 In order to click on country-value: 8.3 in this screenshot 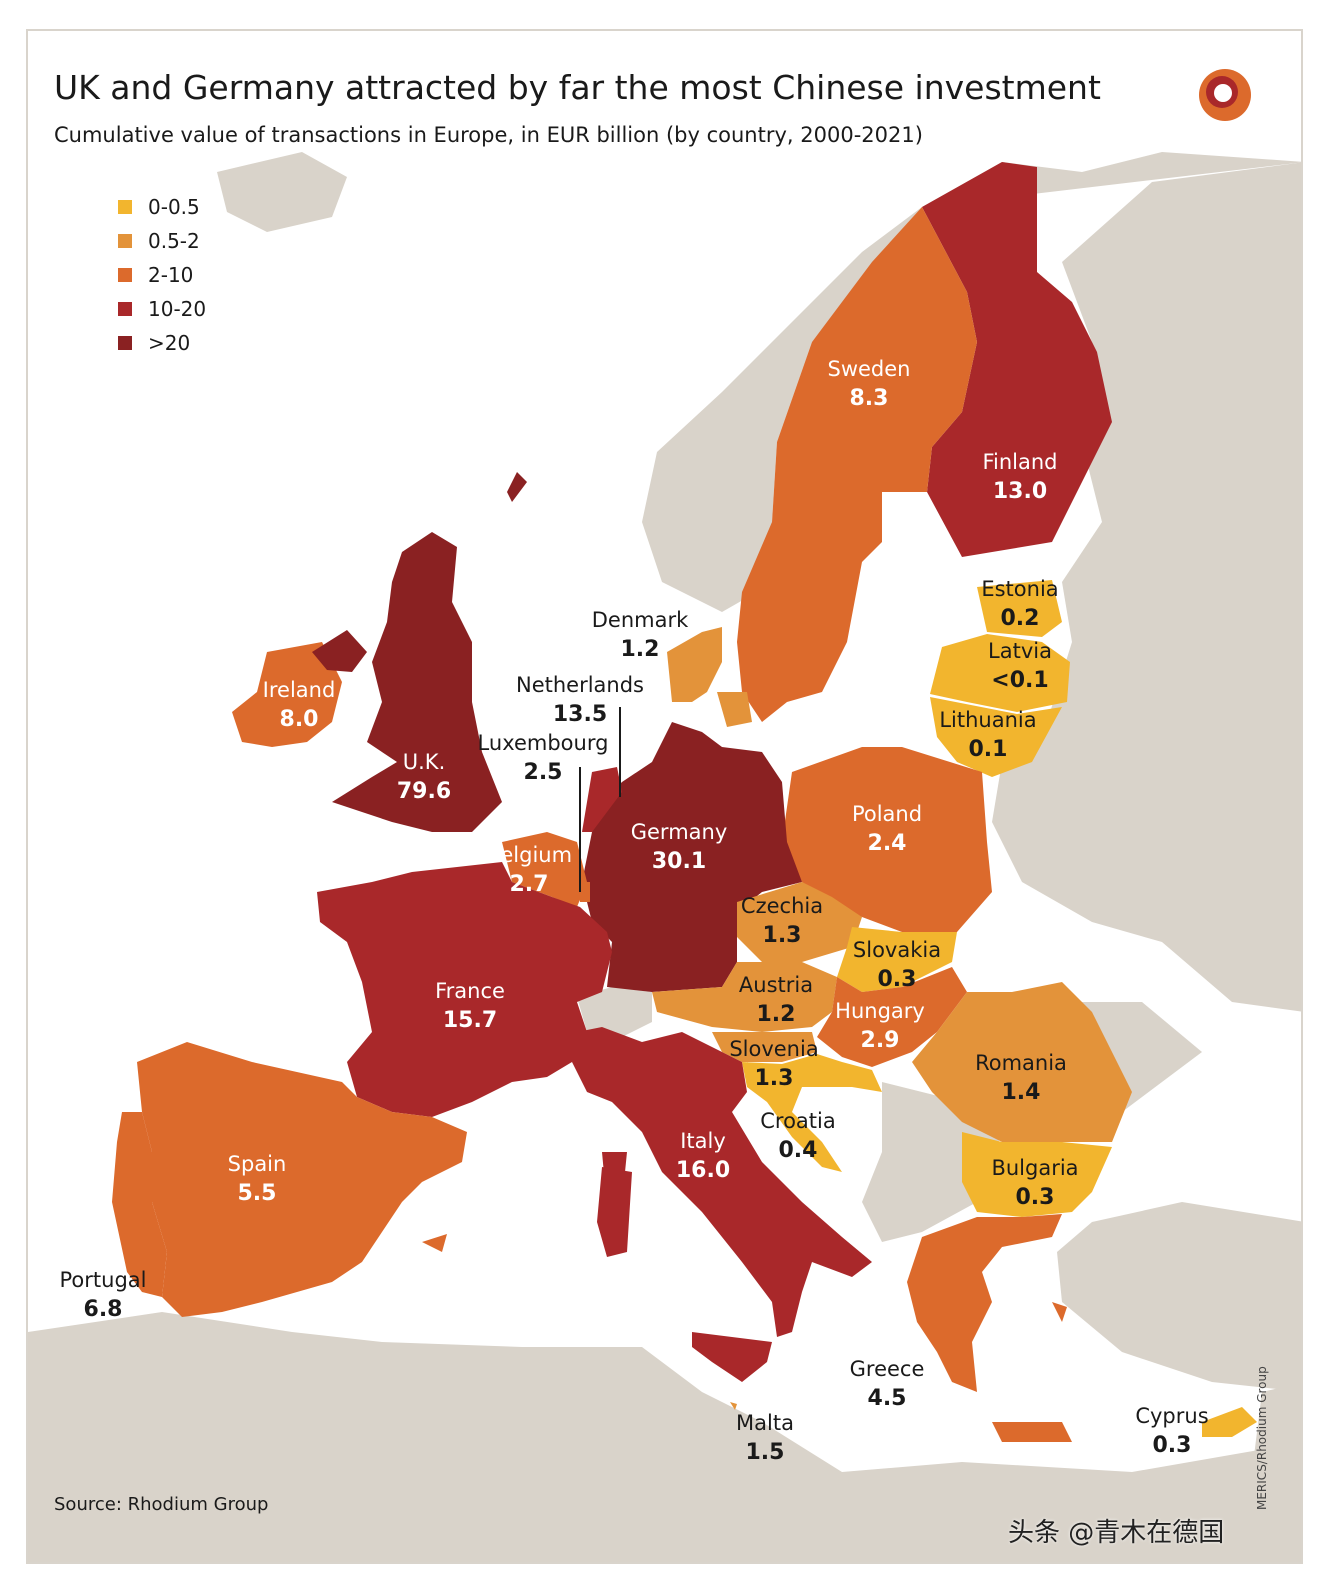, I will do `click(869, 398)`.